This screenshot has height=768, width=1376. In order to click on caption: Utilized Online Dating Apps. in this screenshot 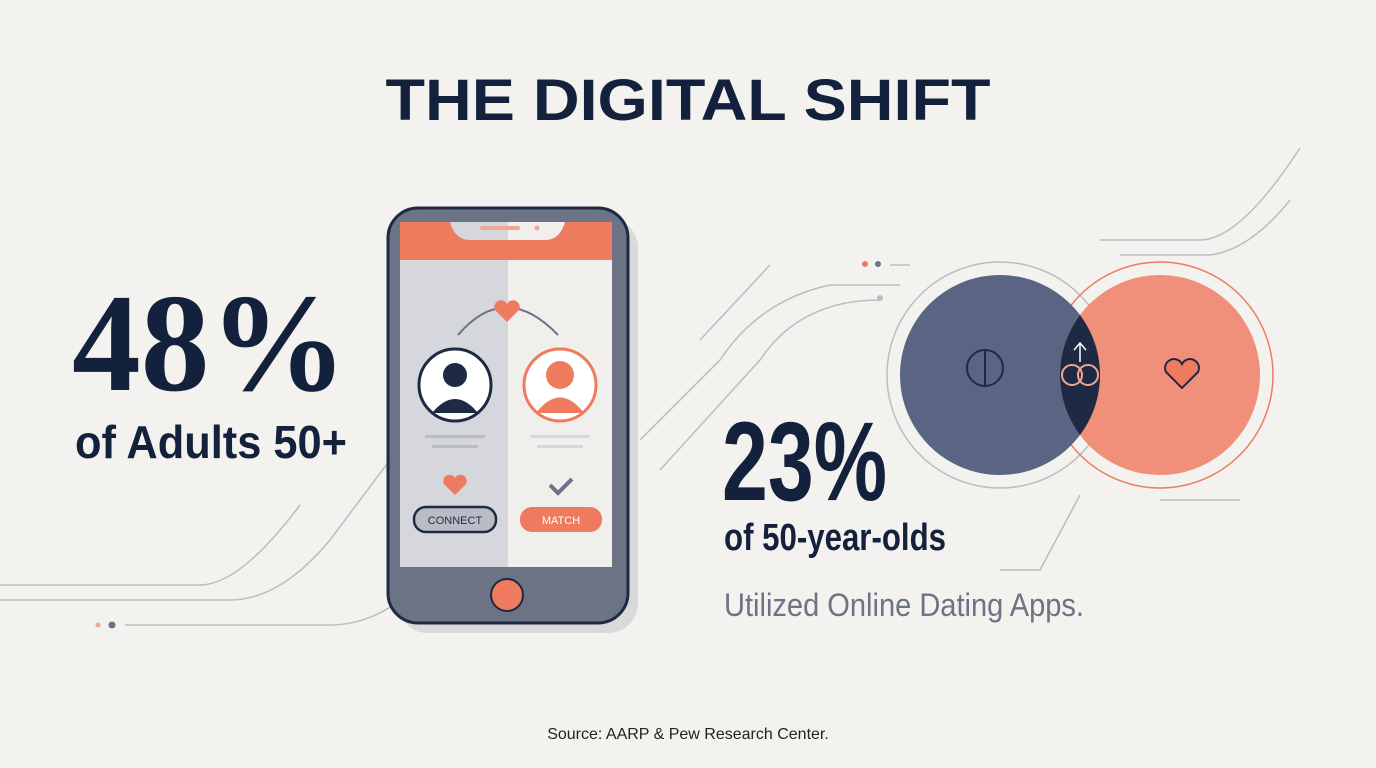, I will do `click(904, 605)`.